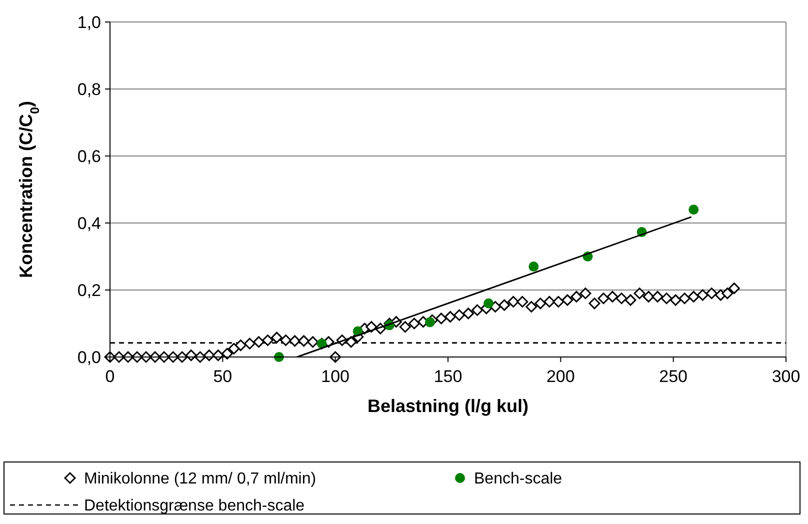 This screenshot has width=808, height=524. Describe the element at coordinates (89, 290) in the screenshot. I see `y-tick-label: 0,2` at that location.